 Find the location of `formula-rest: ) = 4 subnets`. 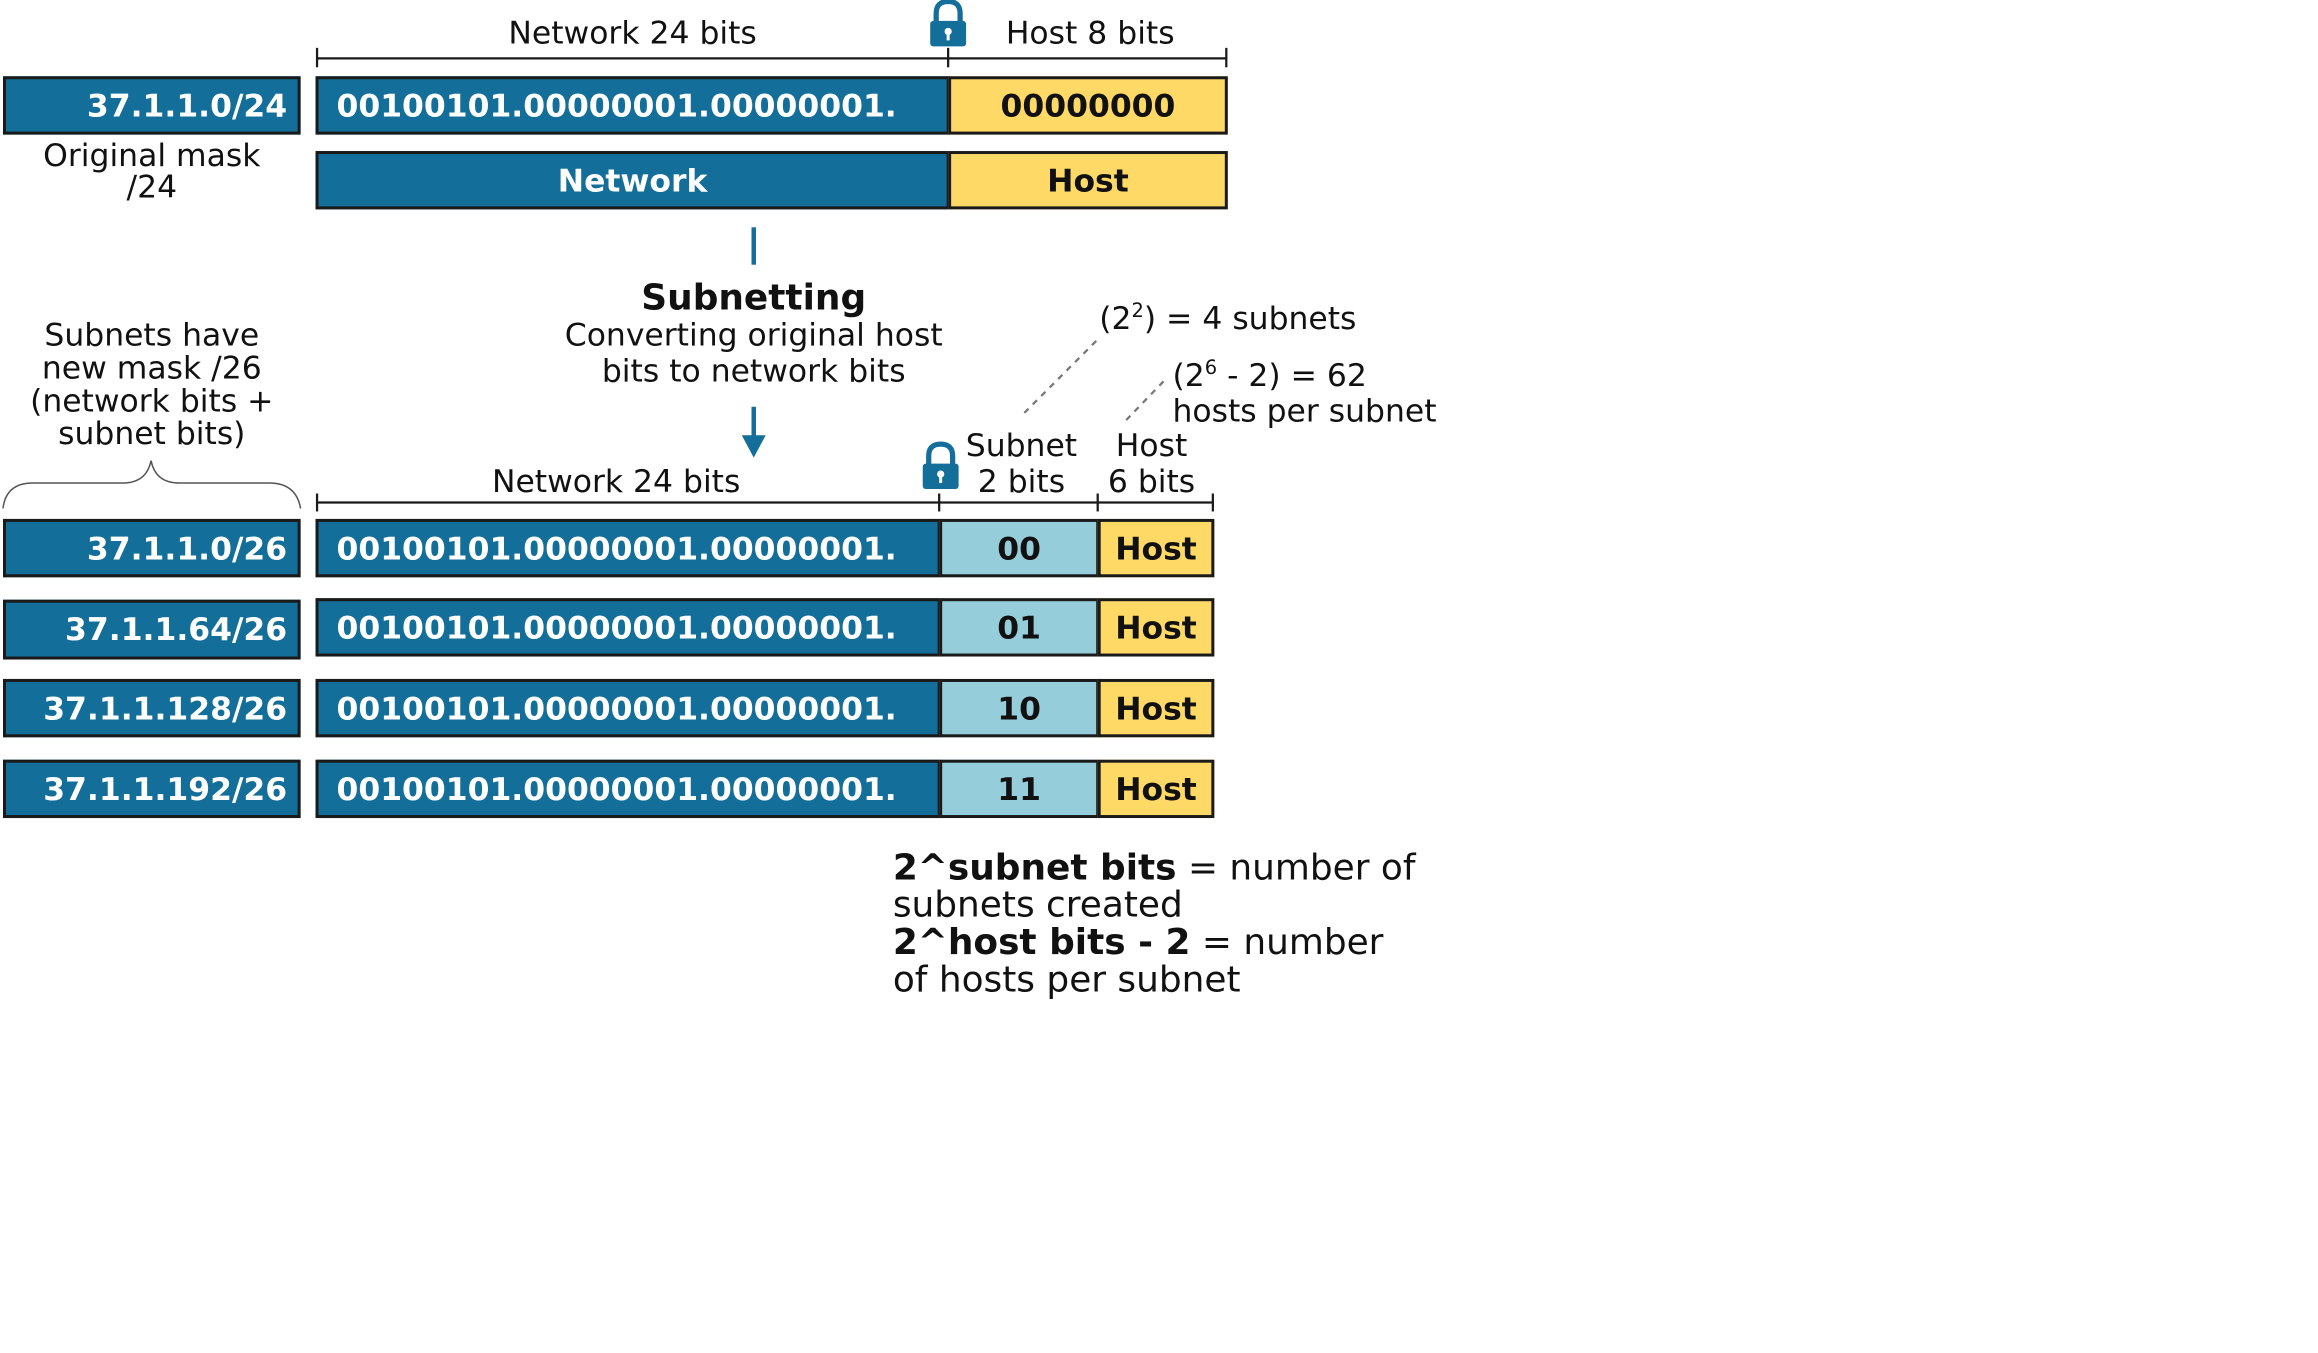

formula-rest: ) = 4 subnets is located at coordinates (1250, 318).